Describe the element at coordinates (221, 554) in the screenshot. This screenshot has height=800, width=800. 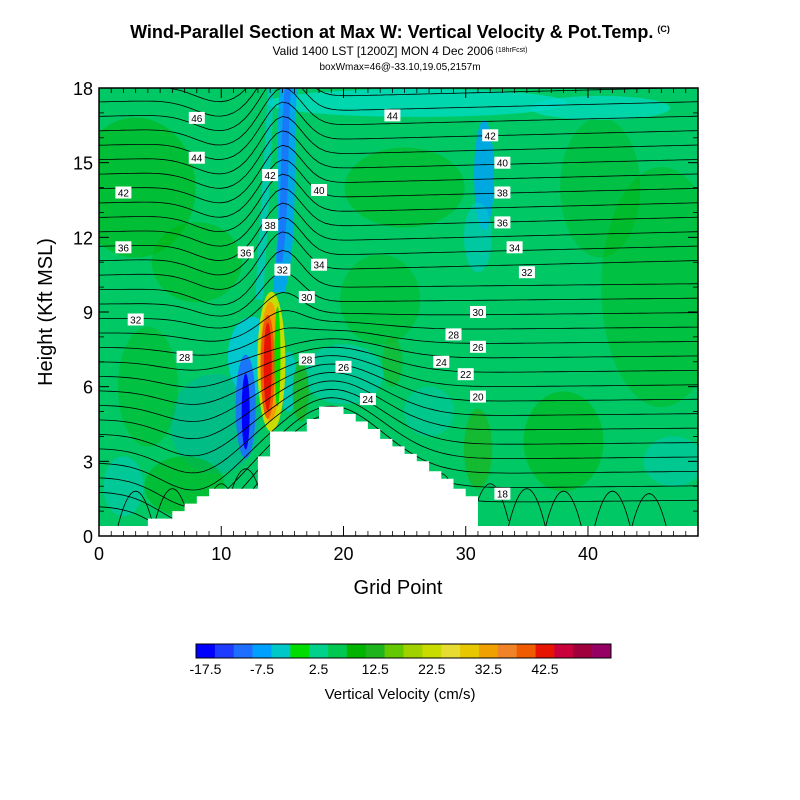
I see `x-tick-label: 10` at that location.